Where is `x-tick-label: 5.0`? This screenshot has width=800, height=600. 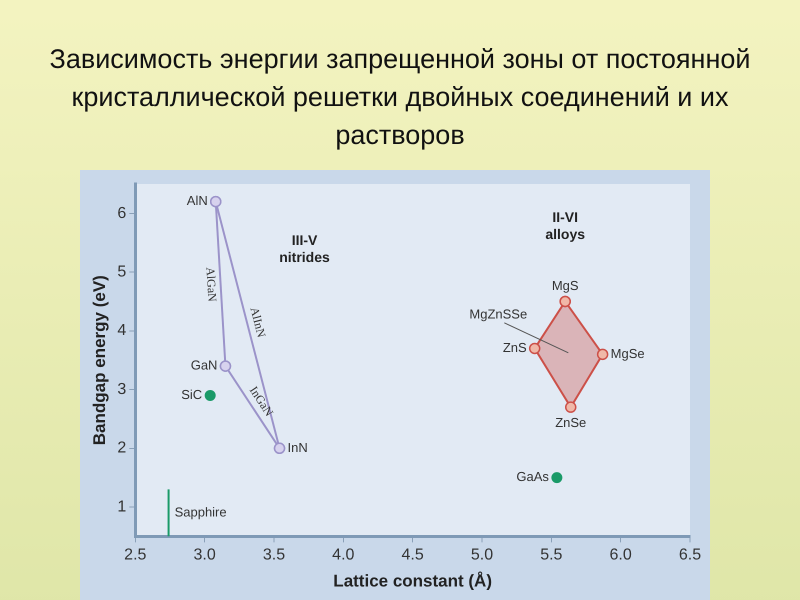 x-tick-label: 5.0 is located at coordinates (482, 555).